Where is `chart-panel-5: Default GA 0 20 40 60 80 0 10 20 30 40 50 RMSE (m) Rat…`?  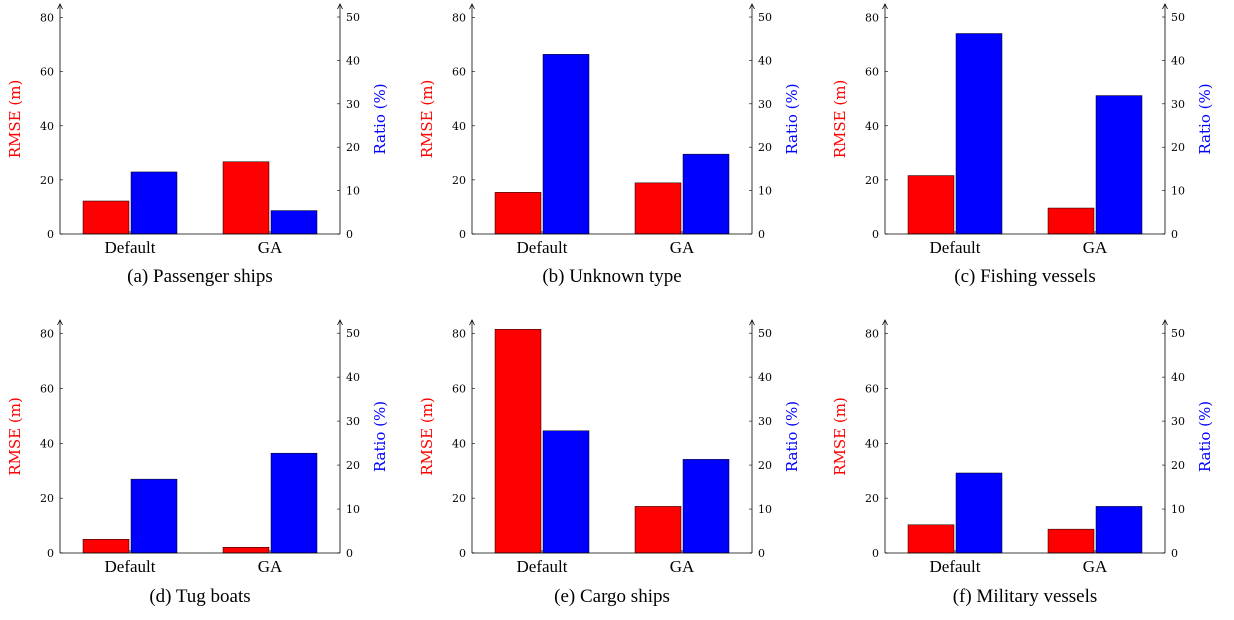 chart-panel-5: Default GA 0 20 40 60 80 0 10 20 30 40 50 RMSE (m) Rat… is located at coordinates (1022, 463).